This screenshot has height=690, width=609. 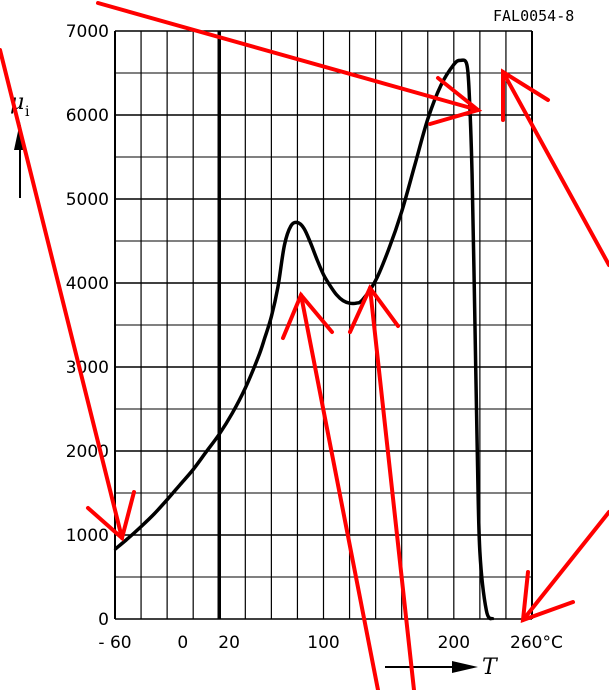 I want to click on x-tick-labels: - 60 0 20 100 200 260°C, so click(x=330, y=643).